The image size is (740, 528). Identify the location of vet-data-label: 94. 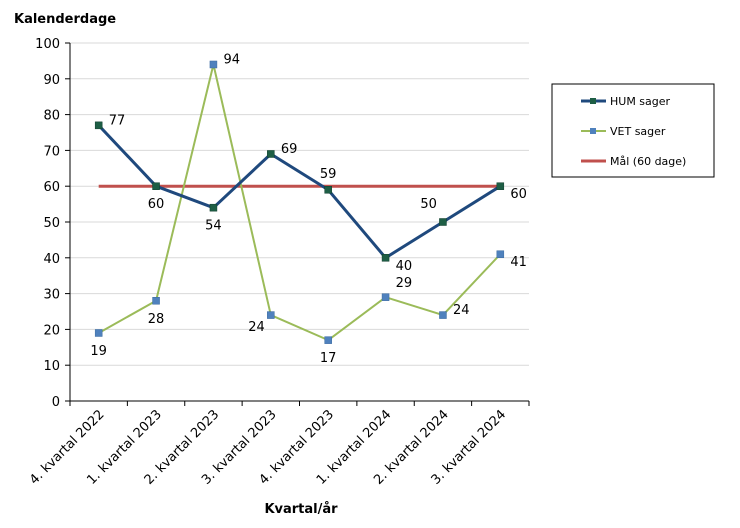
(231, 59).